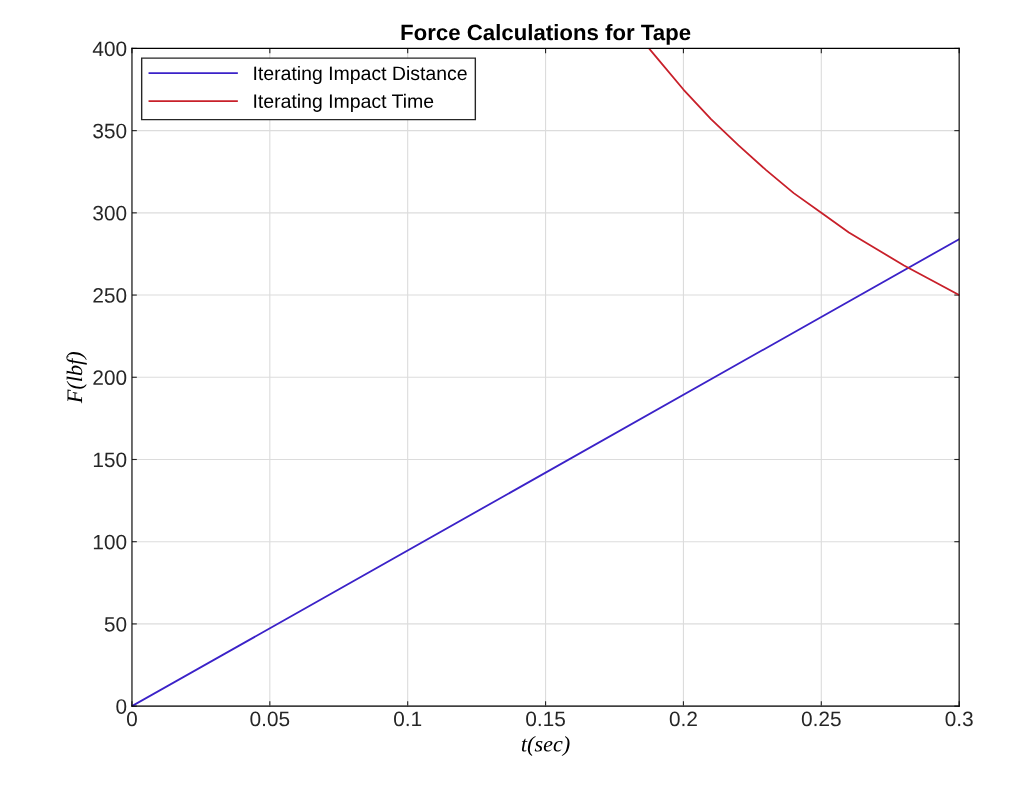 The width and height of the screenshot is (1015, 807). I want to click on y-tick-label: 400, so click(109, 49).